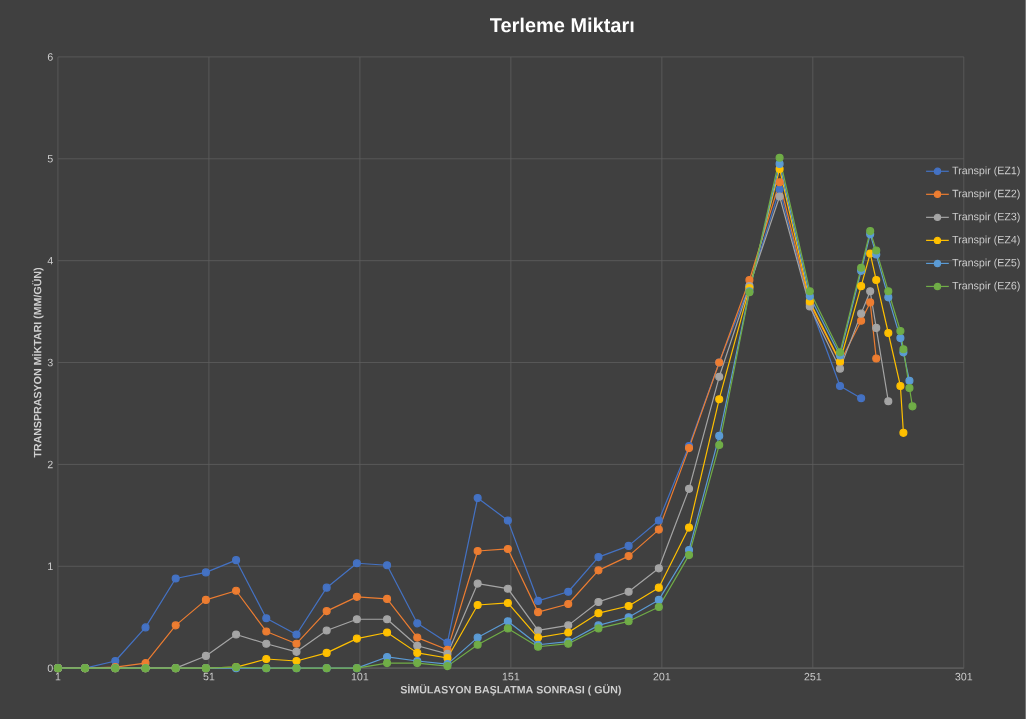 The image size is (1027, 719). Describe the element at coordinates (50, 464) in the screenshot. I see `y-tick-label: 2` at that location.